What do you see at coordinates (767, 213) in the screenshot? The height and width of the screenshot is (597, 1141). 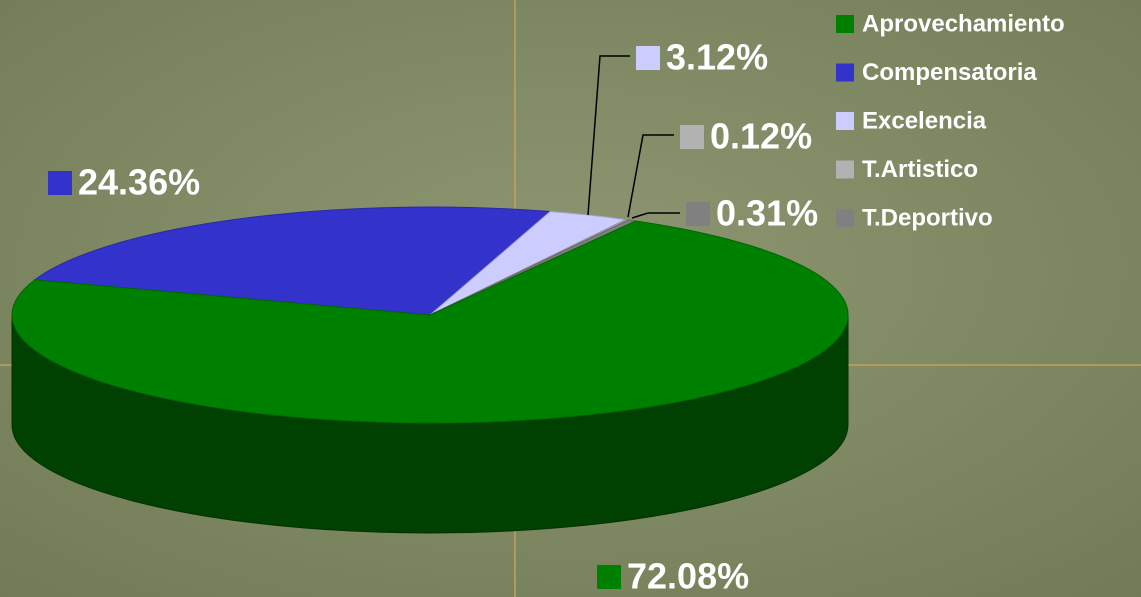 I see `value-label: 0.31%` at bounding box center [767, 213].